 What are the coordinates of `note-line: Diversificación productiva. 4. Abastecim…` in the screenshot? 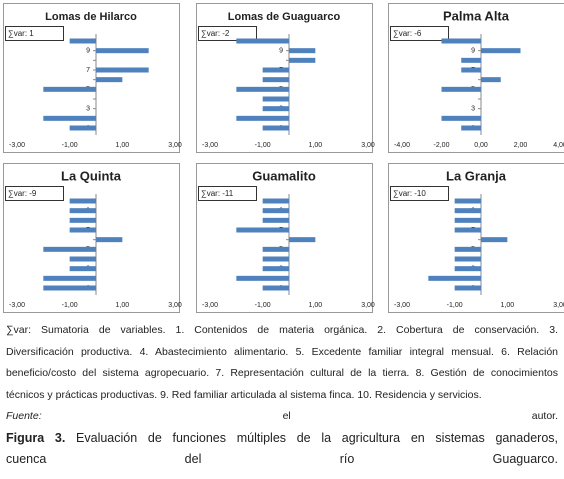 It's located at (282, 351).